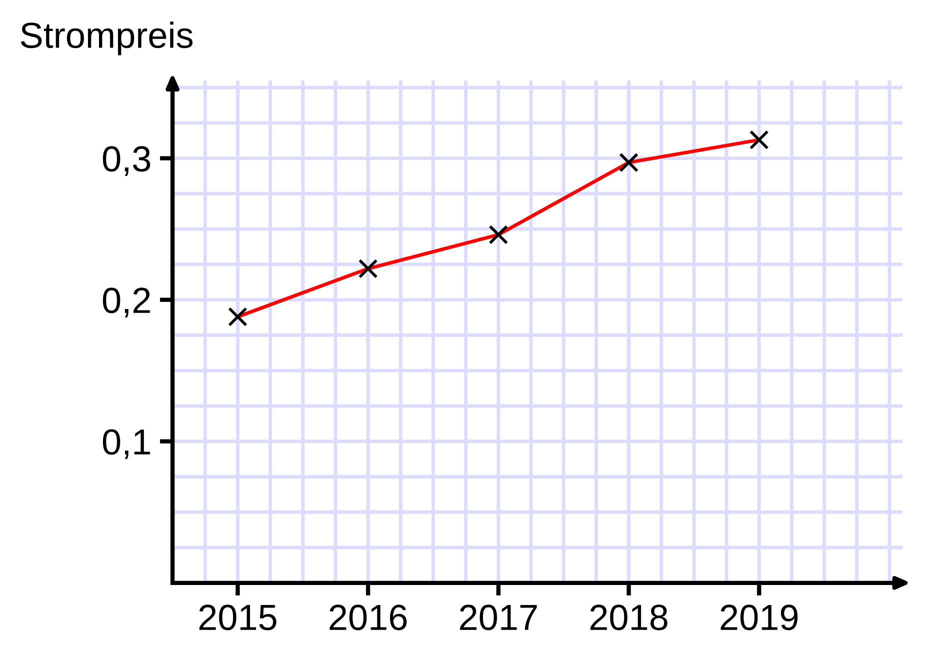 The width and height of the screenshot is (948, 670). Describe the element at coordinates (498, 617) in the screenshot. I see `x-tick-label: 2017` at that location.